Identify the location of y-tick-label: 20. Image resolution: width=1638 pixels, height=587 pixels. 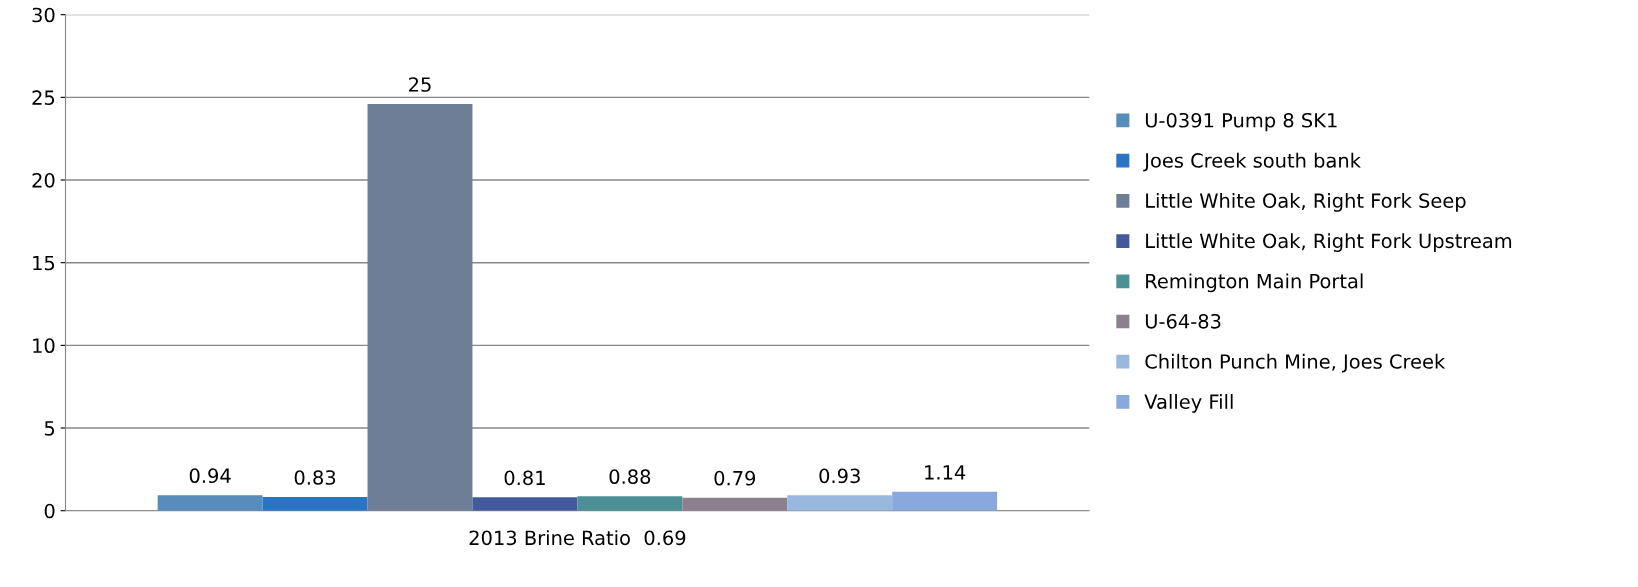
(43, 180).